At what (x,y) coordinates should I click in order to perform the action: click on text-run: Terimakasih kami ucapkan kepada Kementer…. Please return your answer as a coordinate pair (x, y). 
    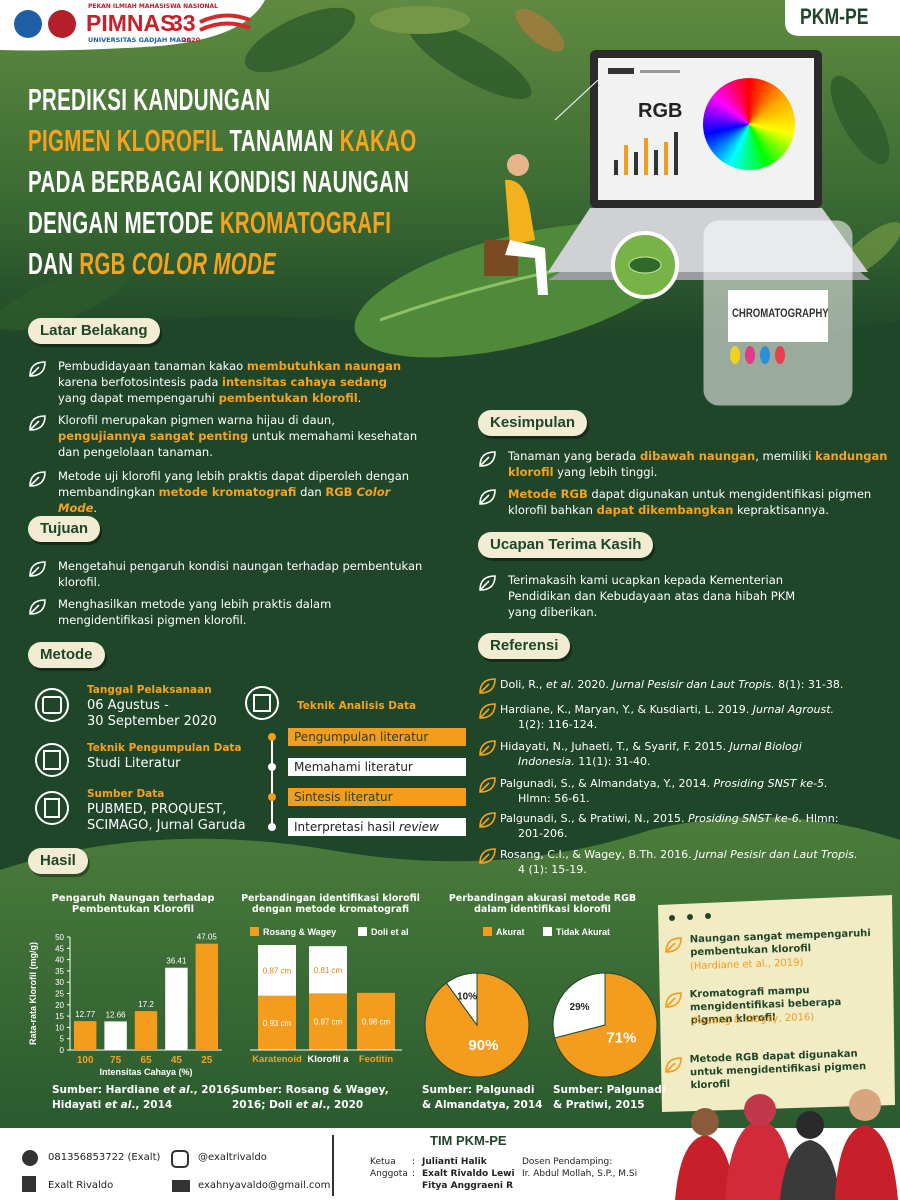
    Looking at the image, I should click on (652, 596).